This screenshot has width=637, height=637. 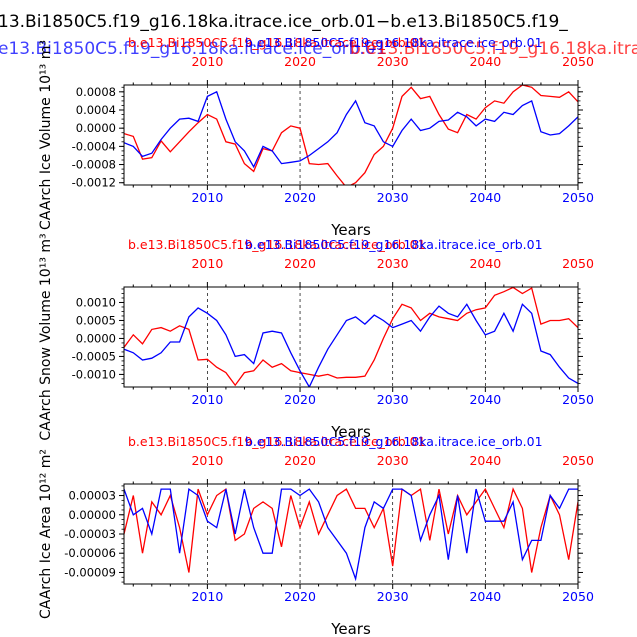 What do you see at coordinates (94, 146) in the screenshot?
I see `y-tick-label: -0.0004` at bounding box center [94, 146].